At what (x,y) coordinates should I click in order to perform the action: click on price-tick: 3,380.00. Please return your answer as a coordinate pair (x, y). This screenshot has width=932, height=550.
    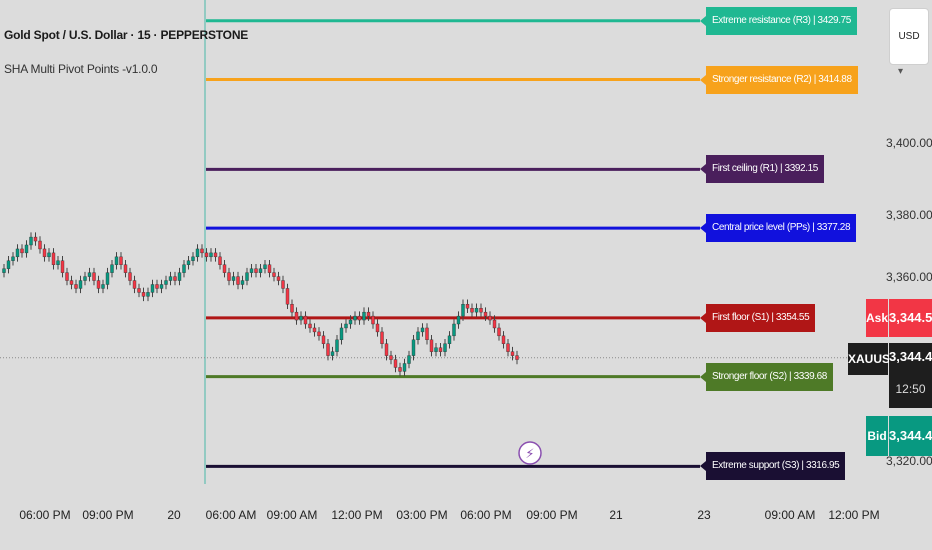
    Looking at the image, I should click on (909, 215).